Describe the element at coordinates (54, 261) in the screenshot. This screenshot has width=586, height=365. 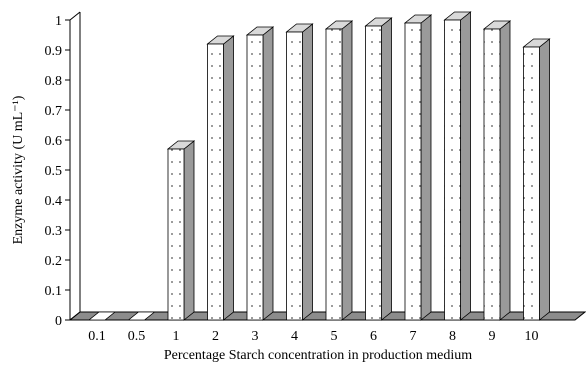
I see `y-tick-label: 0.2` at that location.